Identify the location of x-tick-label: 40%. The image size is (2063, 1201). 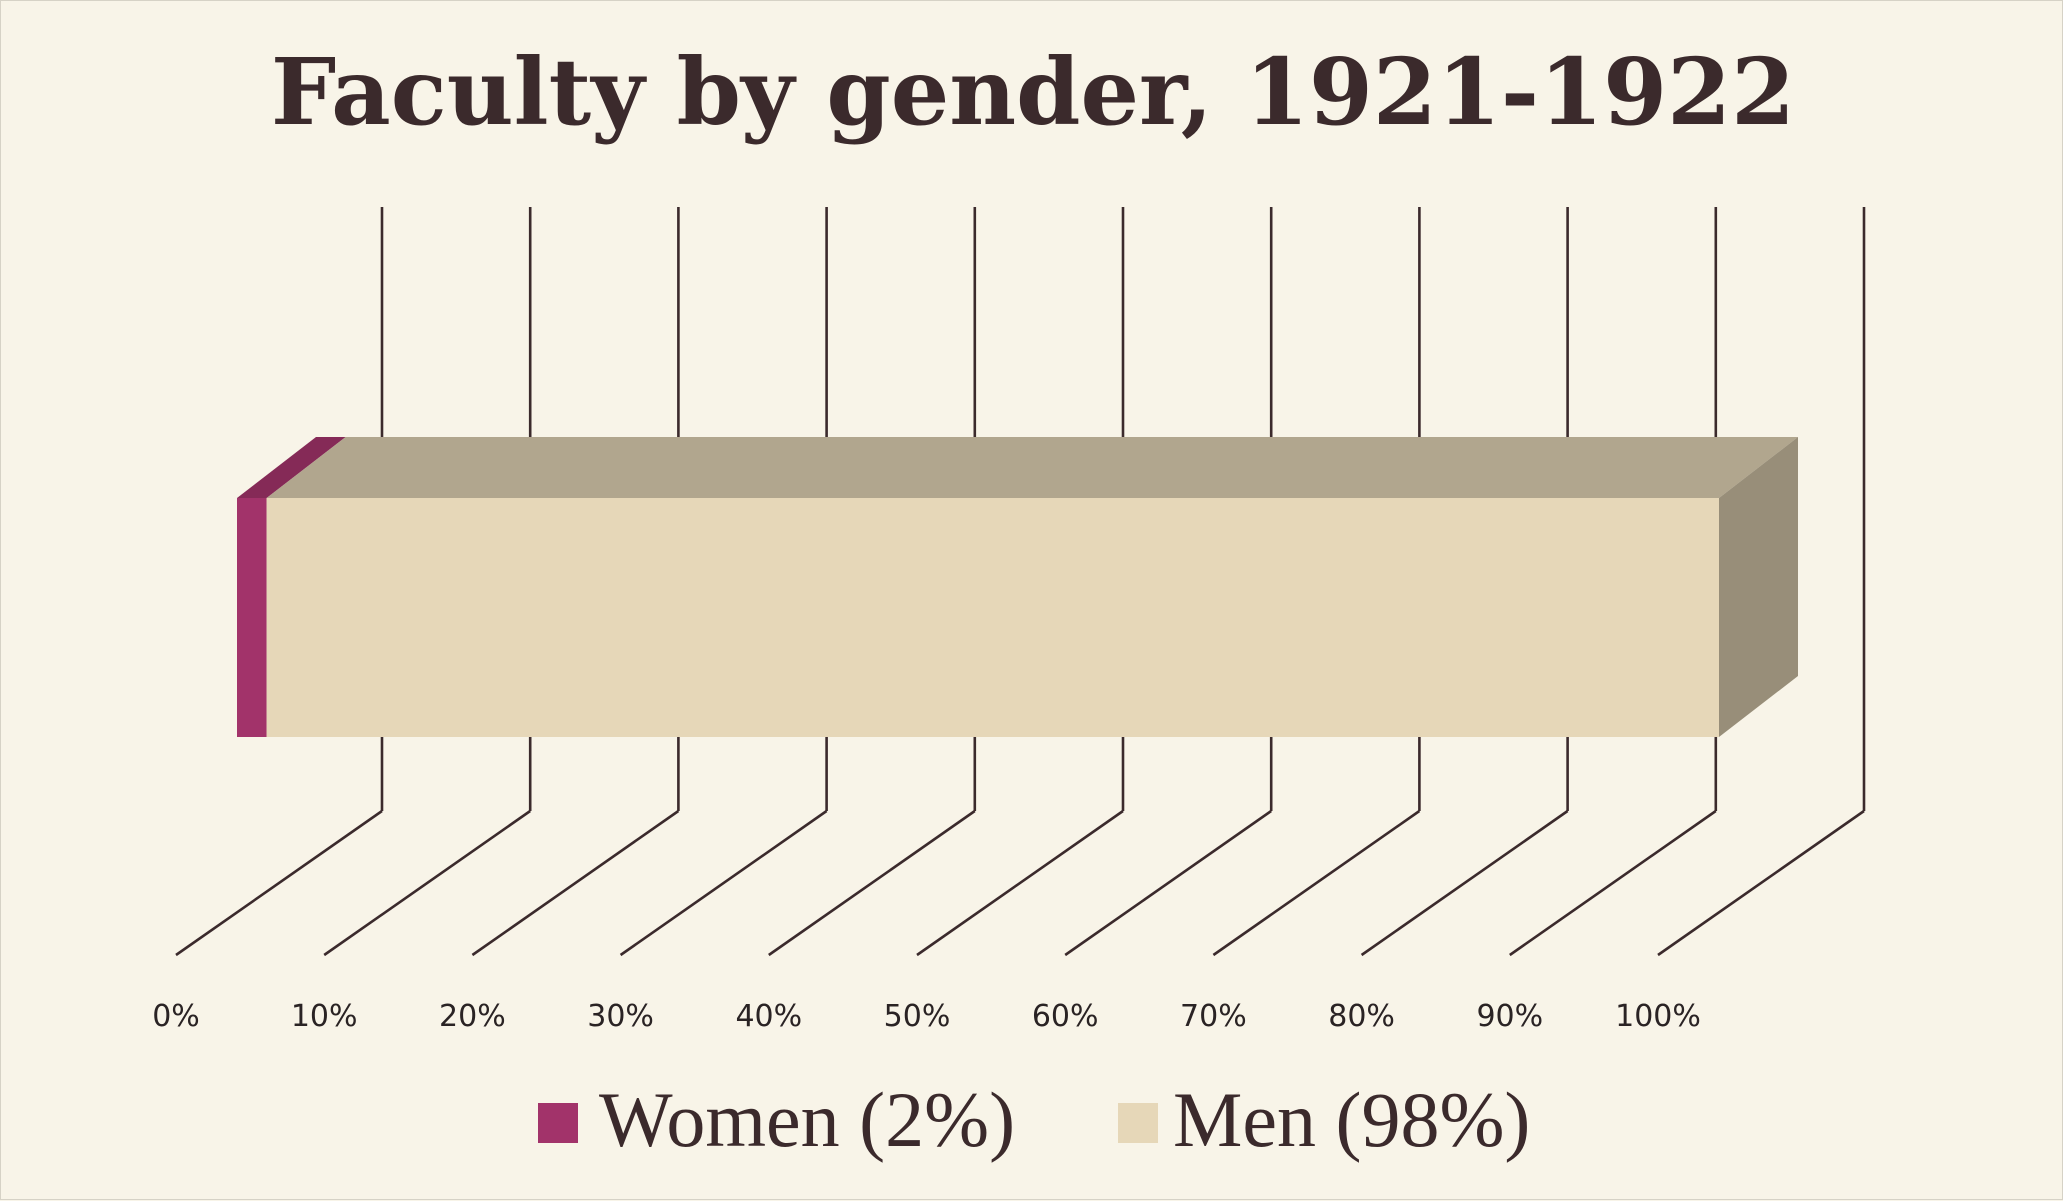
(768, 1016).